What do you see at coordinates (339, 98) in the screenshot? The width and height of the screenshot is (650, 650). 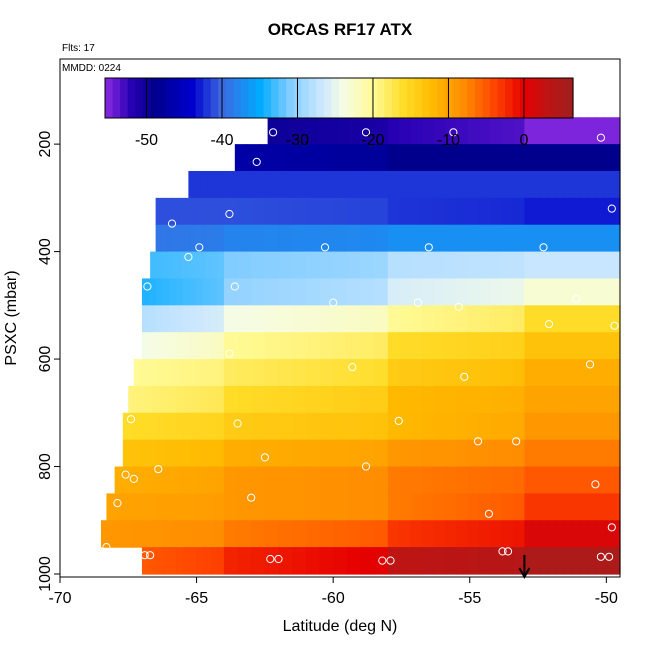 I see `colorbar` at bounding box center [339, 98].